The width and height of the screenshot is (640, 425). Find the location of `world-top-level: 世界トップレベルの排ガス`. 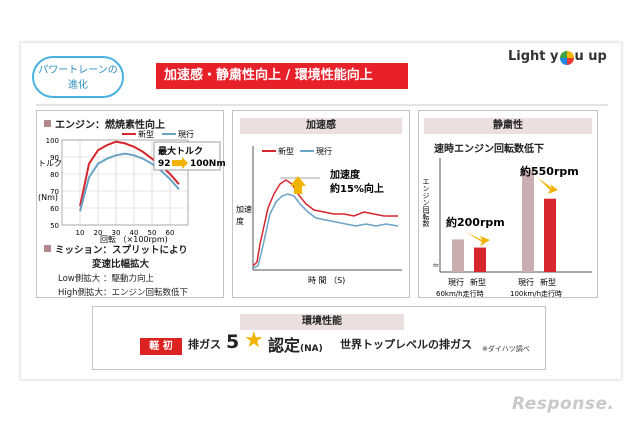

world-top-level: 世界トップレベルの排ガス is located at coordinates (406, 344).